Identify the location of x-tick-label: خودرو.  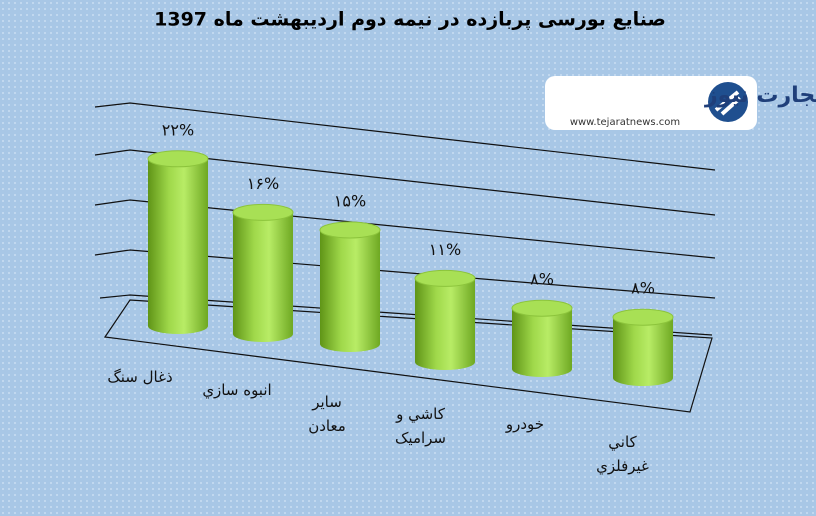
(525, 424).